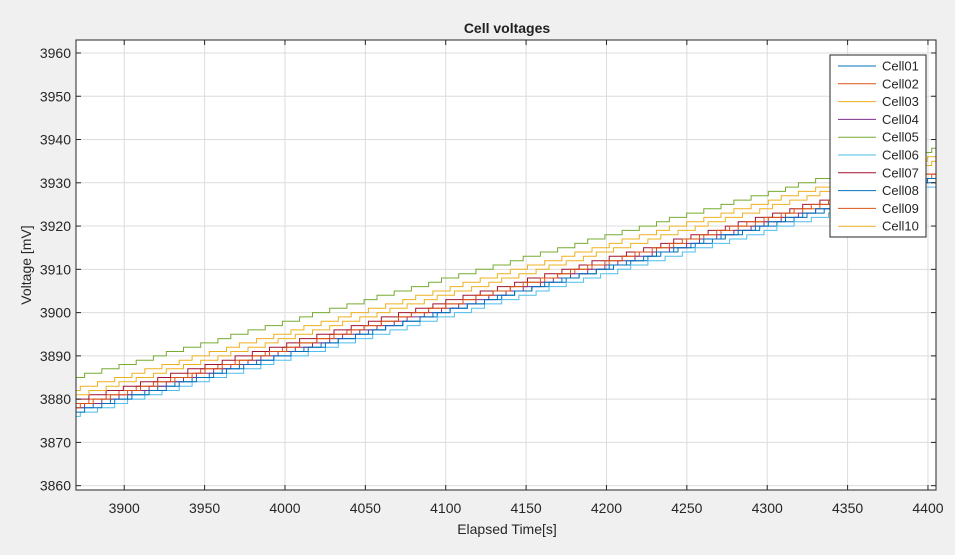  What do you see at coordinates (507, 28) in the screenshot?
I see `chart-title: Cell voltages` at bounding box center [507, 28].